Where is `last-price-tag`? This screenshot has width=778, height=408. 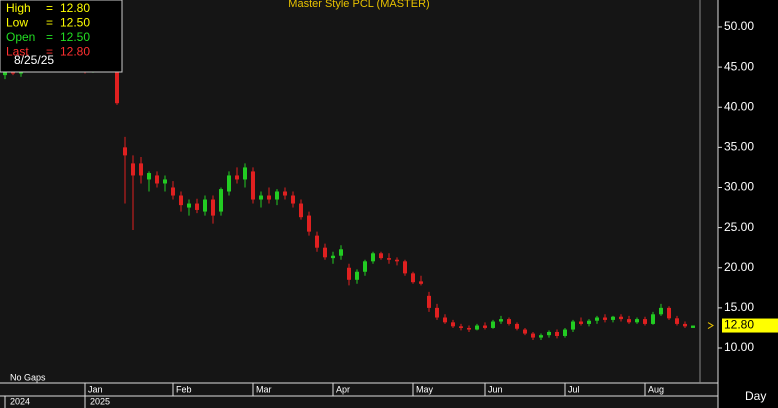 last-price-tag is located at coordinates (750, 325).